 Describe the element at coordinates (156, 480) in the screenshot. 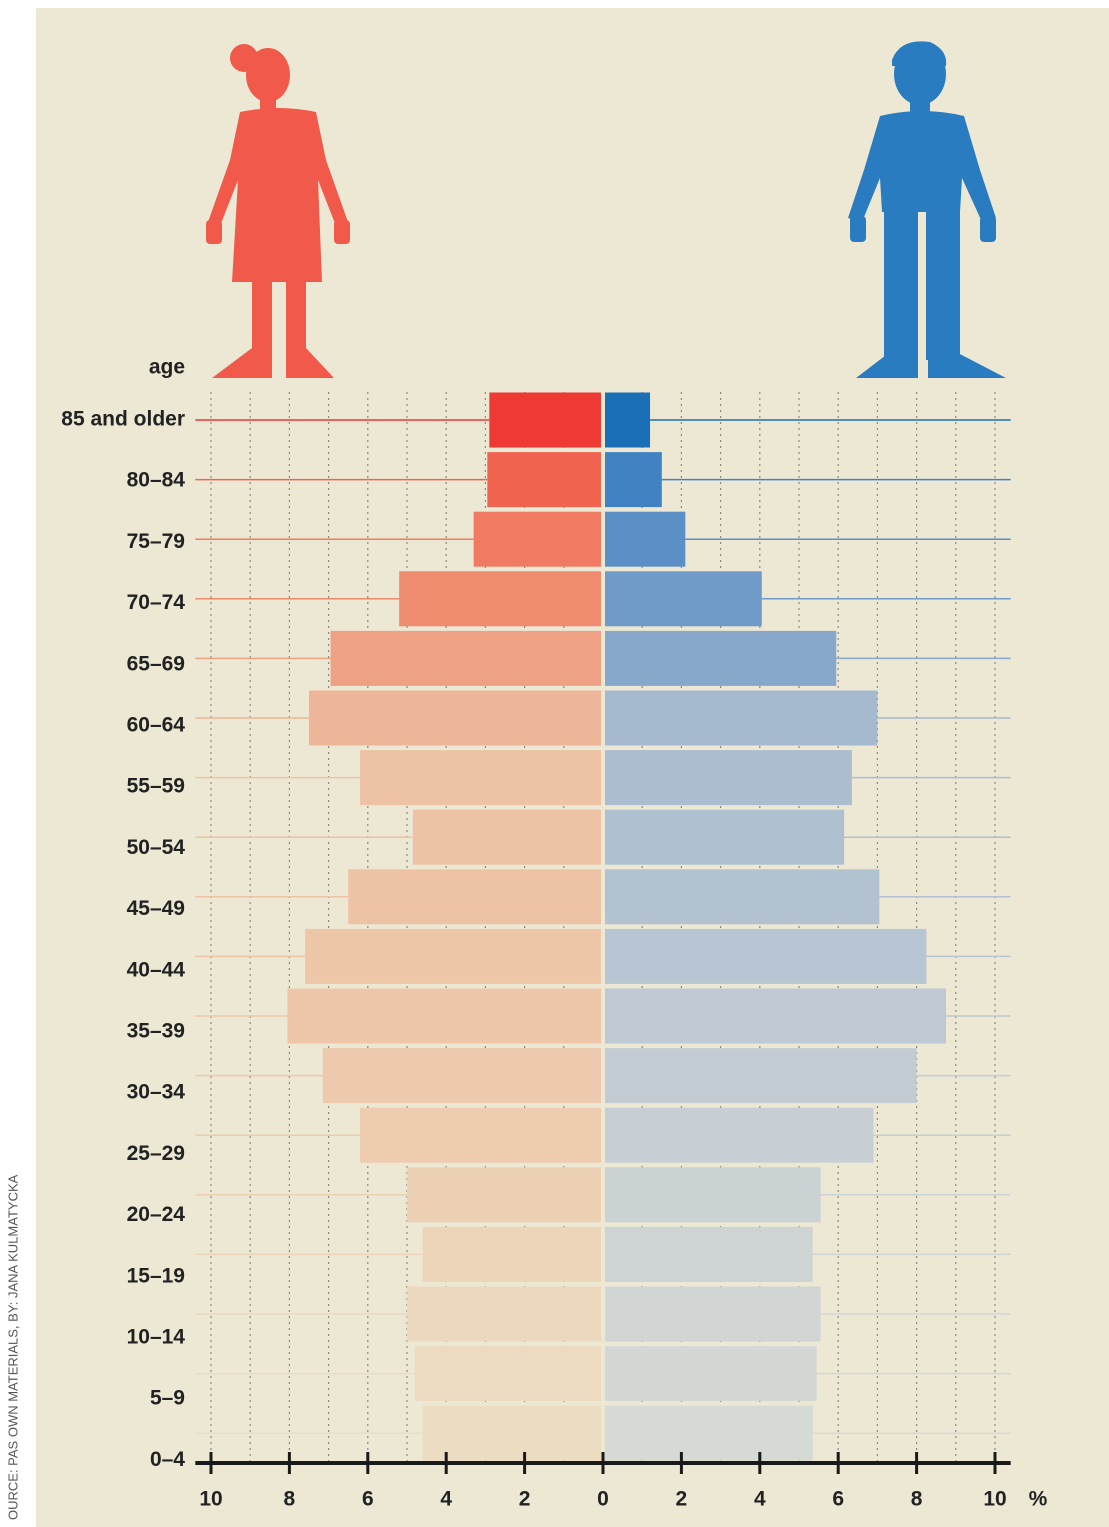

I see `category-label: 80–84` at that location.